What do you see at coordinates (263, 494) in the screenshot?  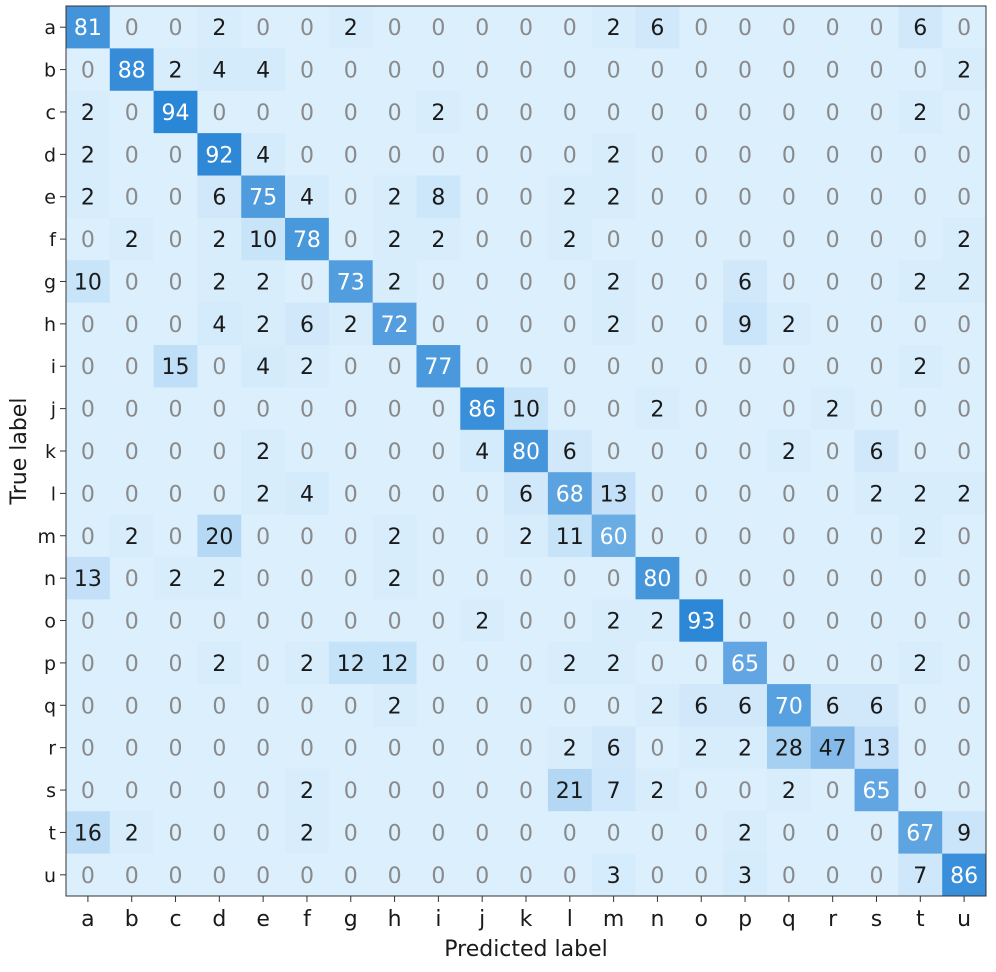 I see `cell-value-l-e: 2` at bounding box center [263, 494].